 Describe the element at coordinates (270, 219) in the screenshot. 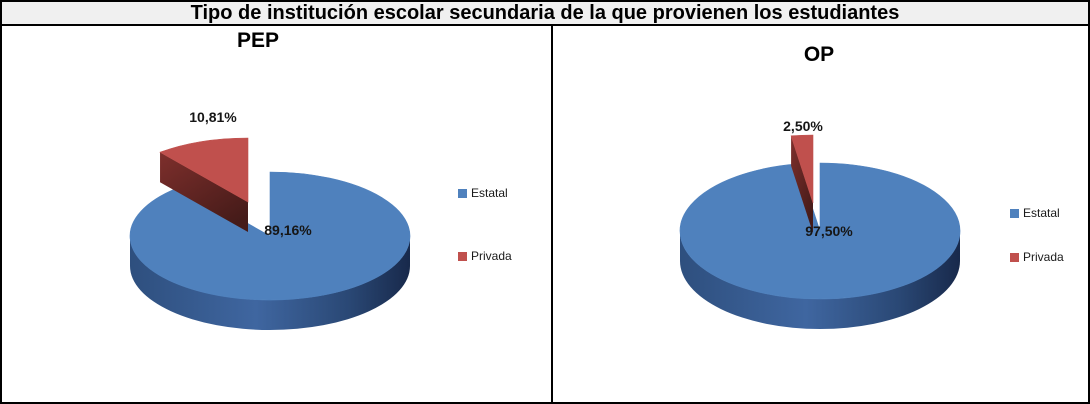

I see `pie-chart-pep: 89,16% 10,81%` at that location.